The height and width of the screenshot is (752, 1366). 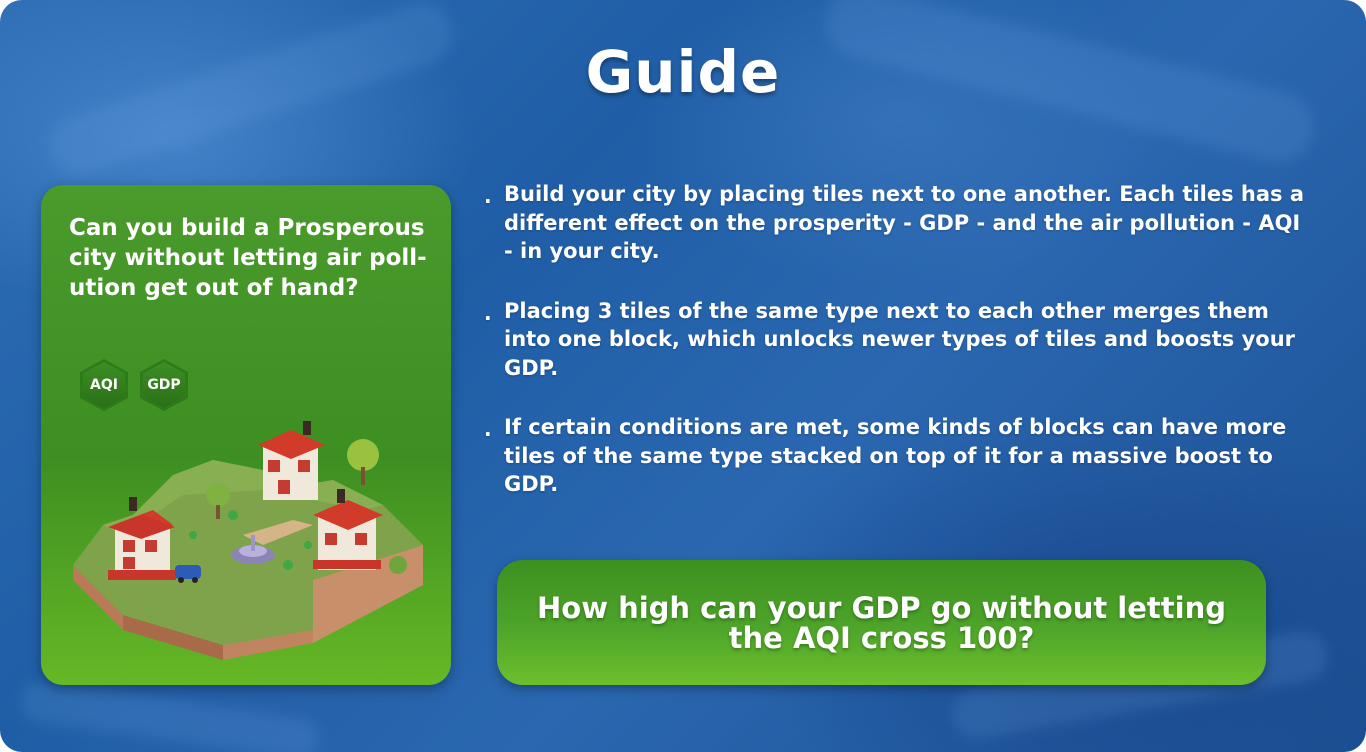 I want to click on gdp-badge: GDP, so click(x=164, y=385).